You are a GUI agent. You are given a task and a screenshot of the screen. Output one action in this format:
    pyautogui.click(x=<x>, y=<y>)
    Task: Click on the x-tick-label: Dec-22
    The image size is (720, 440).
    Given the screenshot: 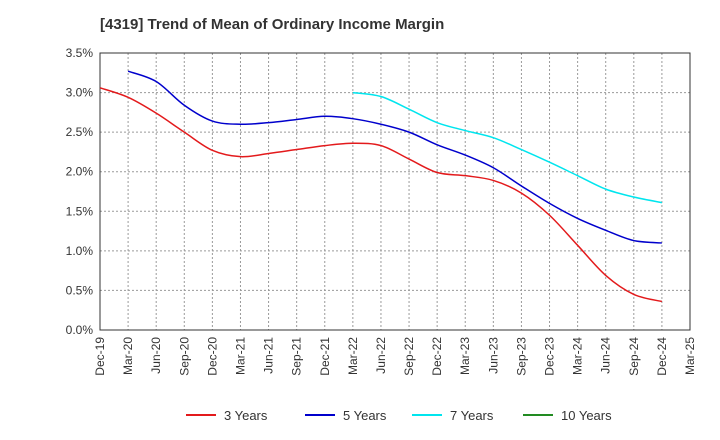 What is the action you would take?
    pyautogui.click(x=437, y=356)
    